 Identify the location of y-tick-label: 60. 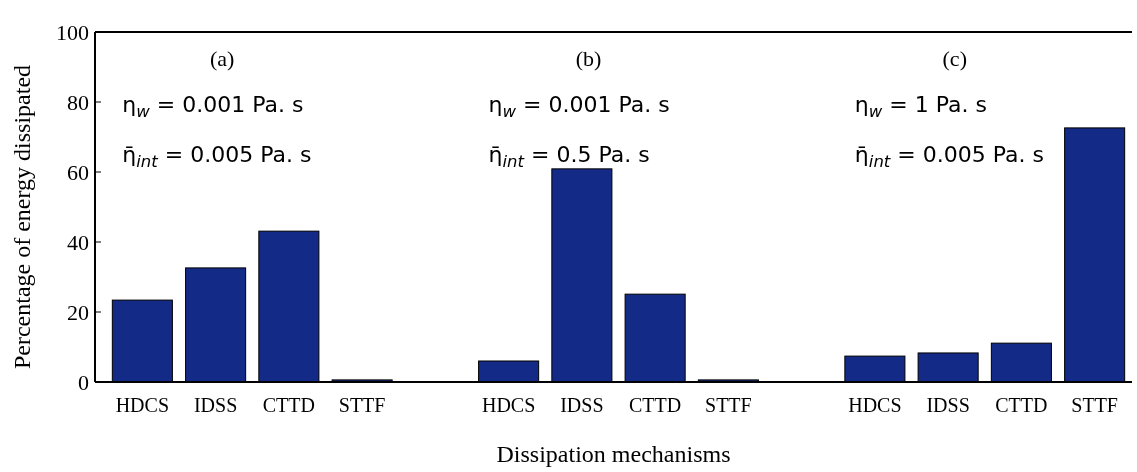
(78, 172).